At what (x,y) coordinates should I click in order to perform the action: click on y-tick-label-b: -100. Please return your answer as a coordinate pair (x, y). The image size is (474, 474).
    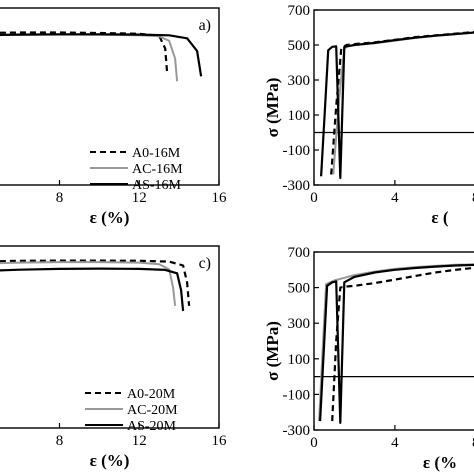
    Looking at the image, I should click on (297, 151).